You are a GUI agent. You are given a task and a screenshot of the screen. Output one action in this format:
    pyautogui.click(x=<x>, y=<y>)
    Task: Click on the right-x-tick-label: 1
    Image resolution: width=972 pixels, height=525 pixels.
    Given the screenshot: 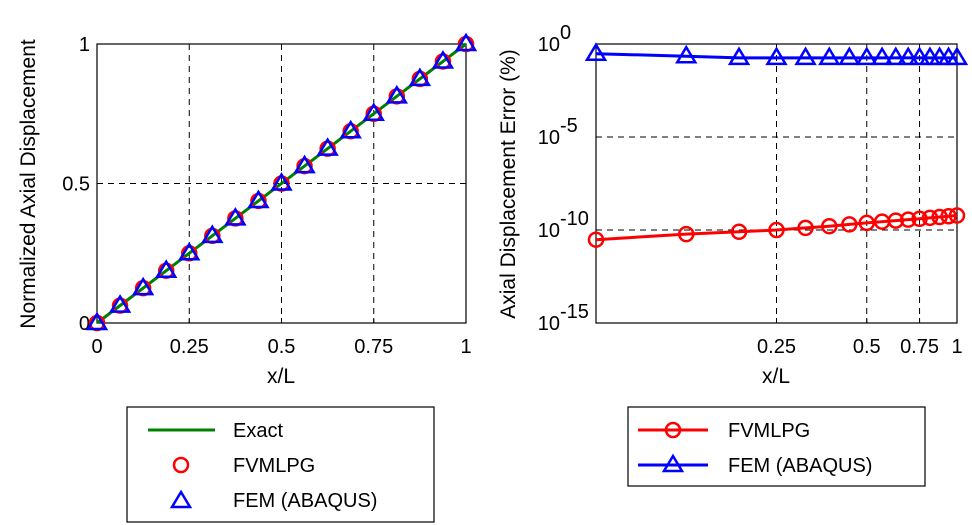 What is the action you would take?
    pyautogui.click(x=956, y=347)
    